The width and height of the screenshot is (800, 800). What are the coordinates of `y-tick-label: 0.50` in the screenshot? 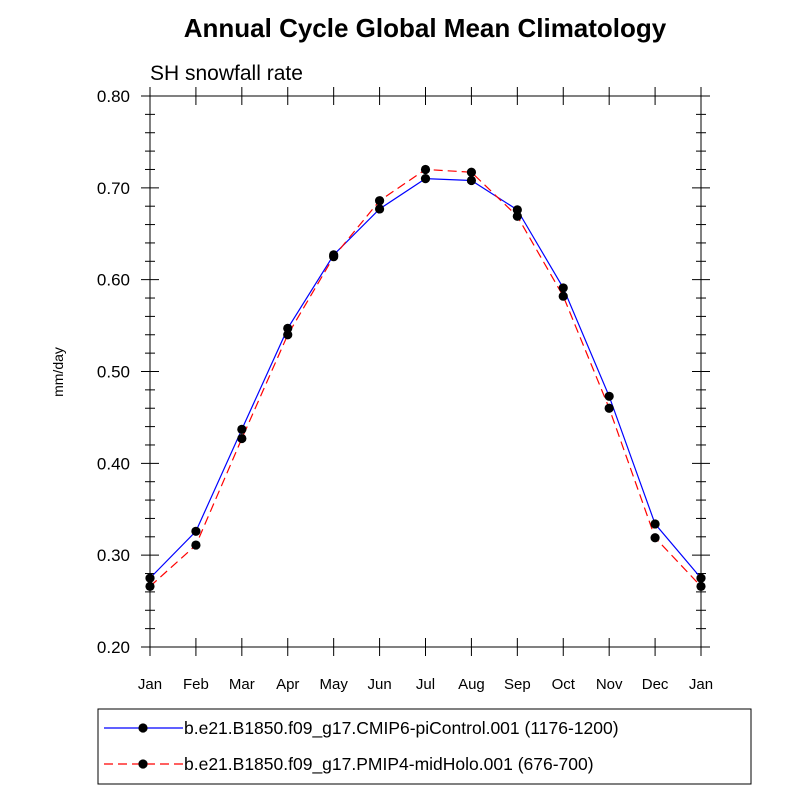 It's located at (113, 372).